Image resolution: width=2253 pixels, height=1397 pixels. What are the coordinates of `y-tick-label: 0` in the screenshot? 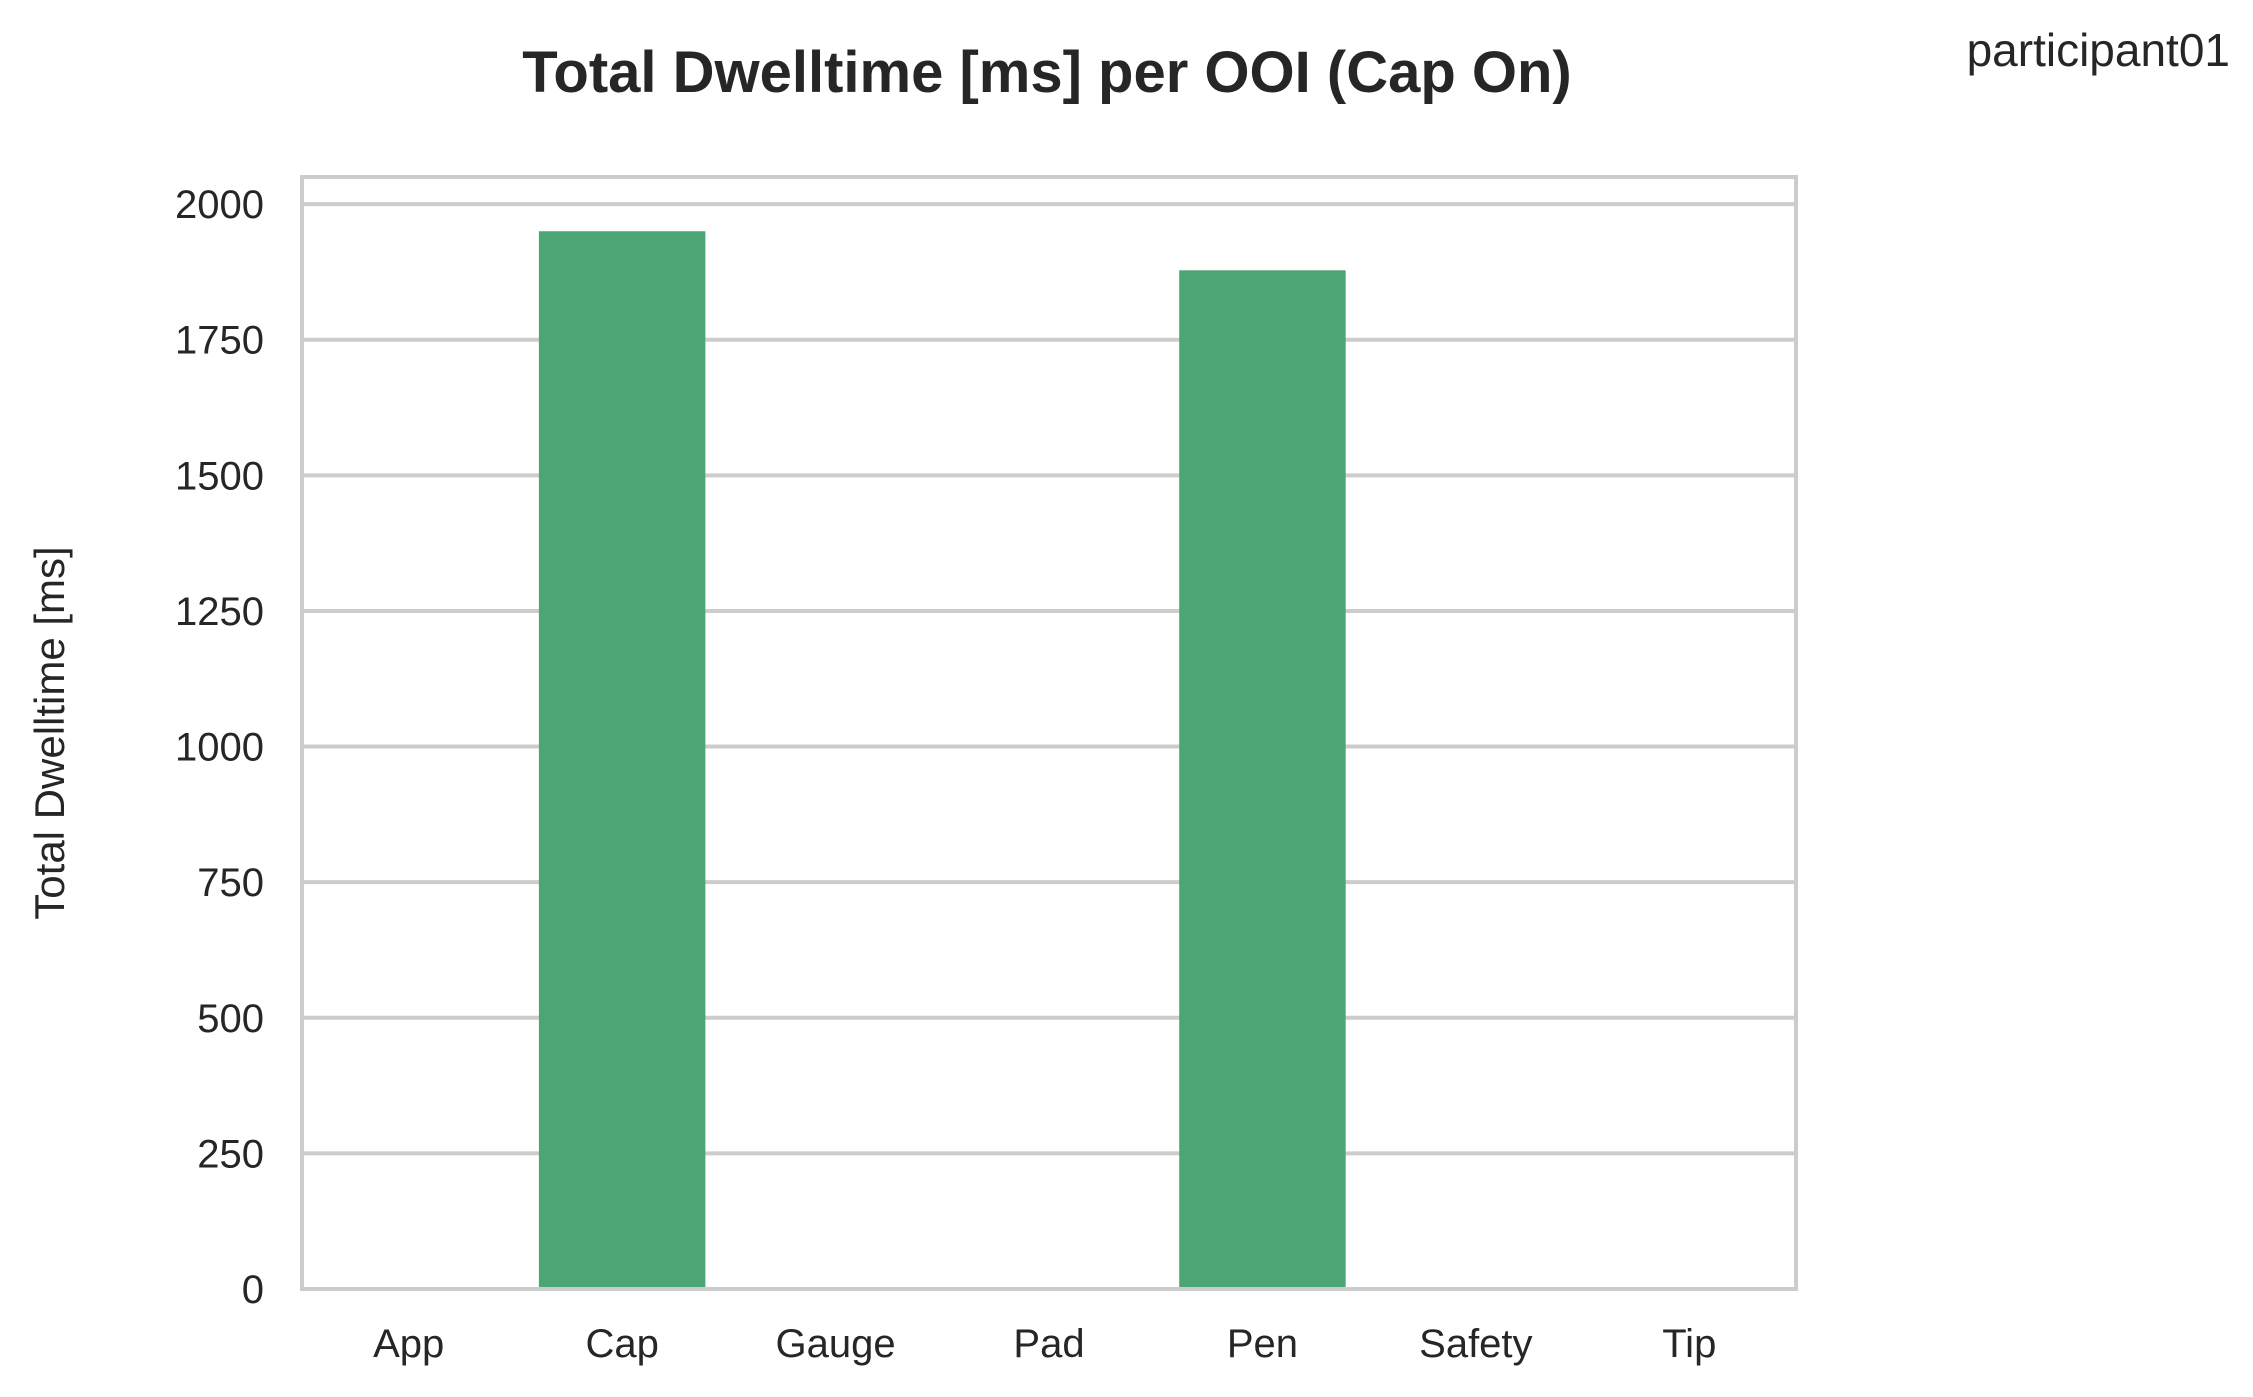 It's located at (253, 1290).